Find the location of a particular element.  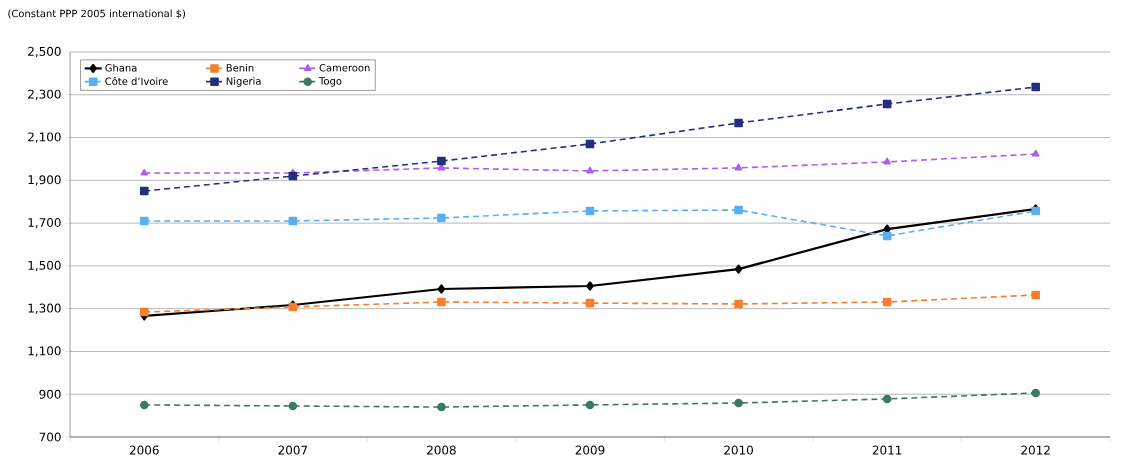

x-tick-label: 2011 is located at coordinates (887, 450).